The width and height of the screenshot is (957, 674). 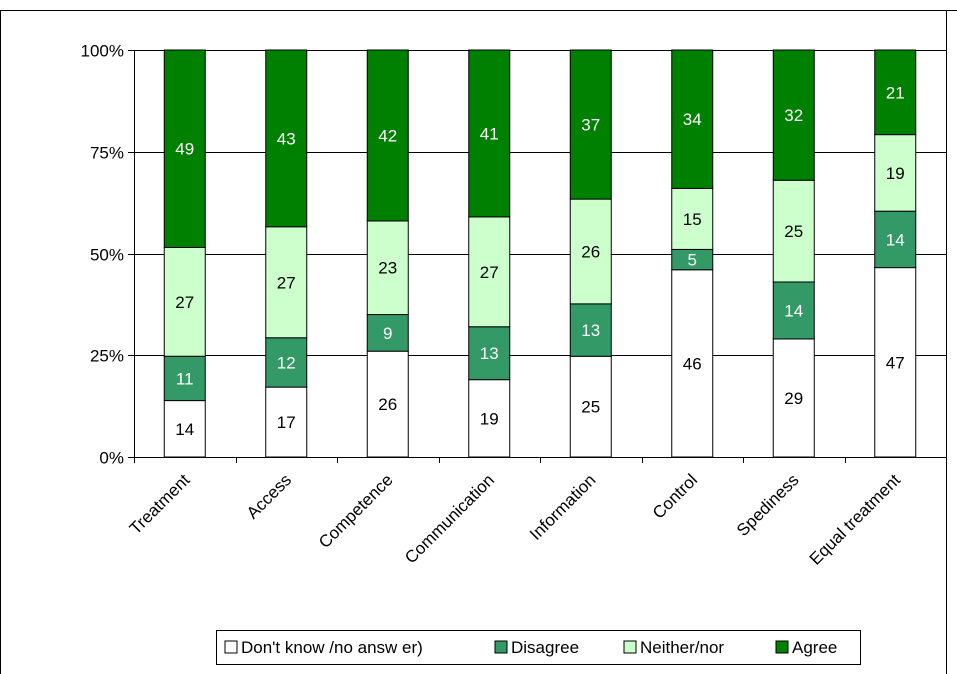 What do you see at coordinates (107, 255) in the screenshot?
I see `y-tick-label: 50%` at bounding box center [107, 255].